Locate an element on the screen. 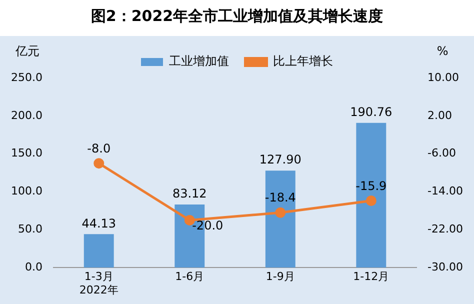 This screenshot has width=474, height=304. x-tick-label: 1-9月 is located at coordinates (280, 277).